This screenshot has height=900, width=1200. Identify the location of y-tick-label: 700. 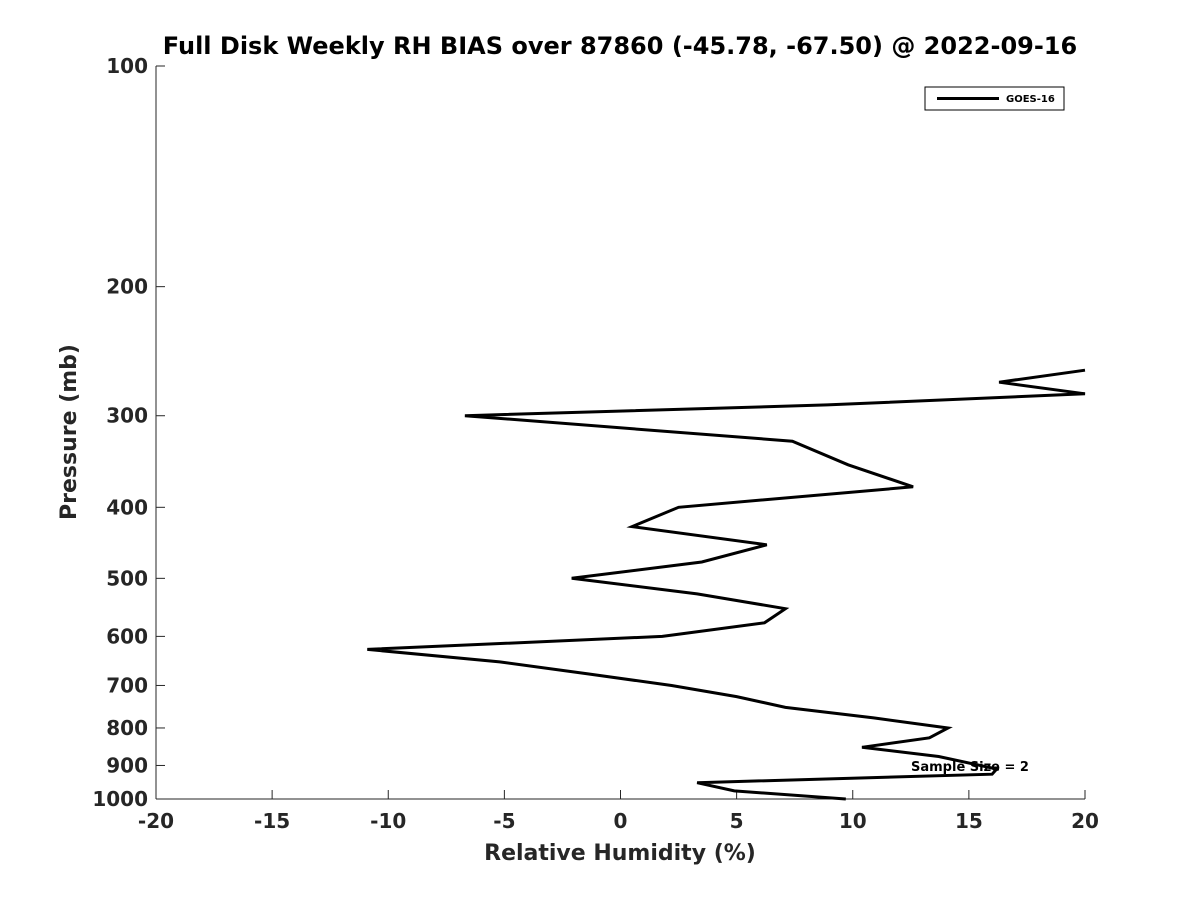
(127, 685).